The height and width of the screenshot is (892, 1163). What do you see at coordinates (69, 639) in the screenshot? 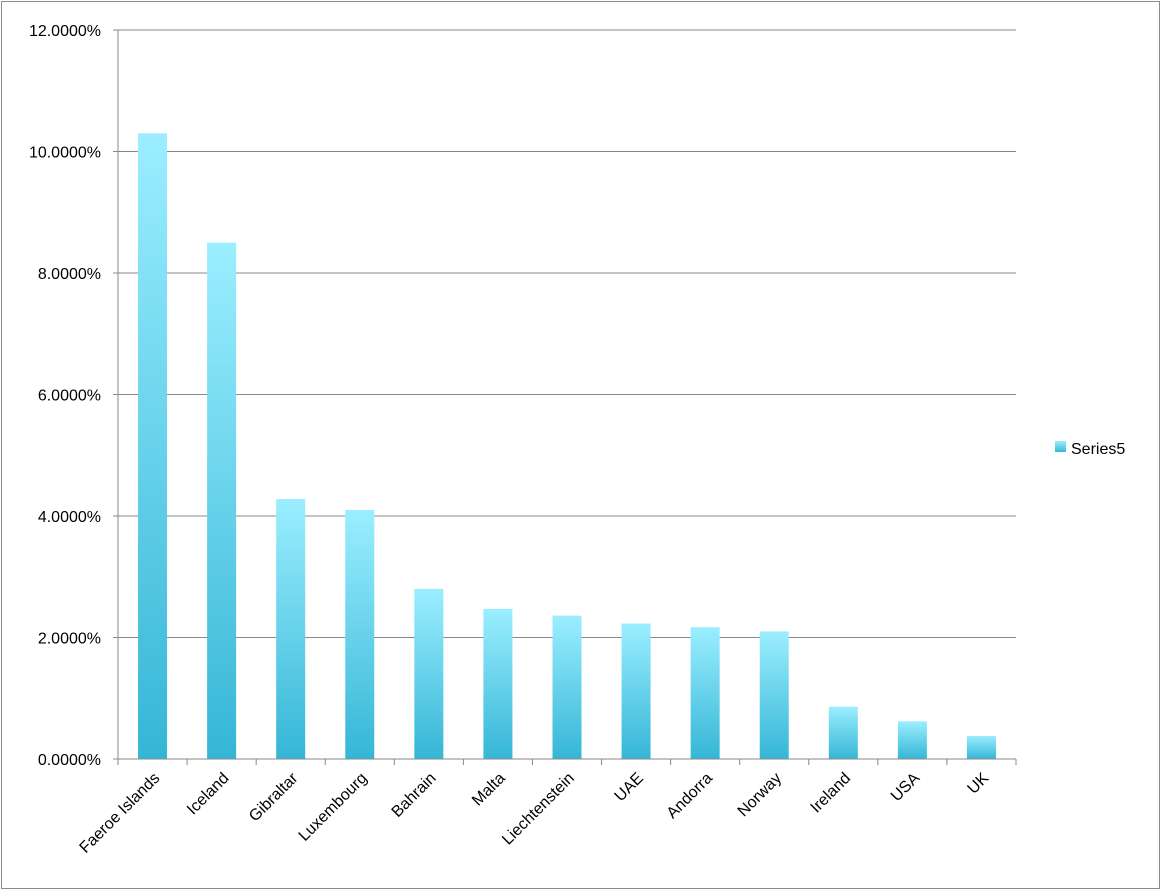
I see `y-tick-label: 2.0000%` at bounding box center [69, 639].